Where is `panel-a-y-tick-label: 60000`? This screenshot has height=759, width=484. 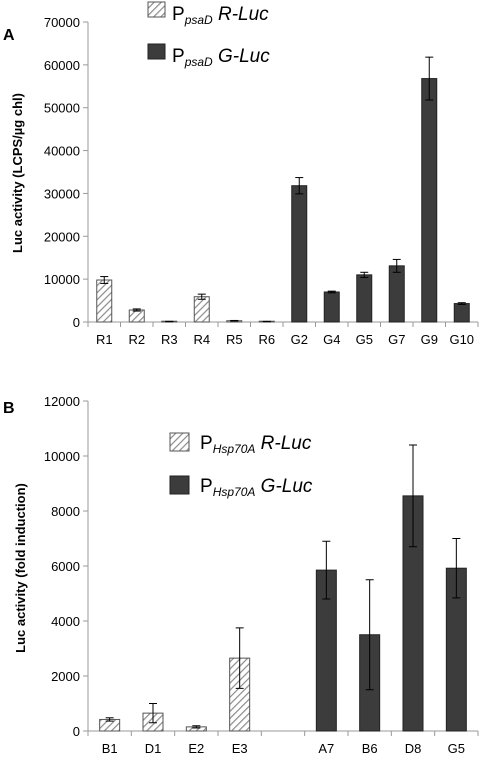
panel-a-y-tick-label: 60000 is located at coordinates (62, 65).